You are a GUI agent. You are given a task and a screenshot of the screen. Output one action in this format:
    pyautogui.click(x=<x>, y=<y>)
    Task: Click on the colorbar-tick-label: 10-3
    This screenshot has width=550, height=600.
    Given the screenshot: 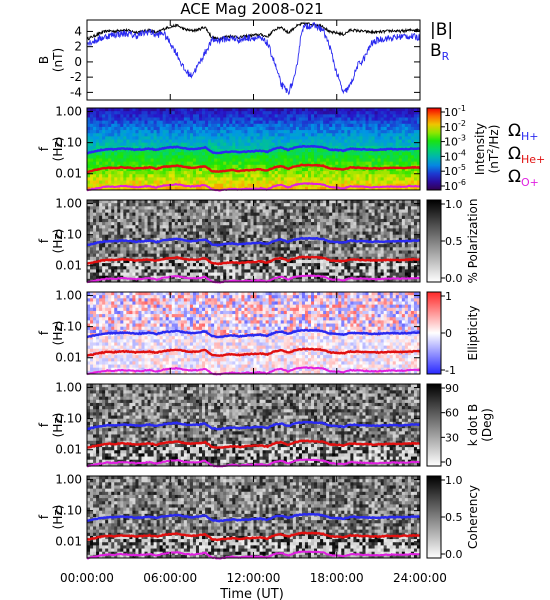 What is the action you would take?
    pyautogui.click(x=455, y=141)
    